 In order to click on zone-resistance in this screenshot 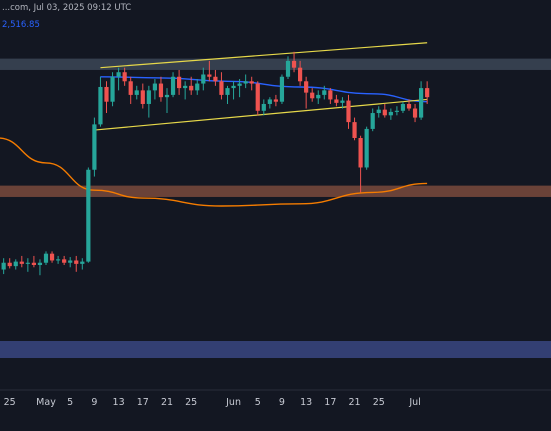, I will do `click(275, 64)`.